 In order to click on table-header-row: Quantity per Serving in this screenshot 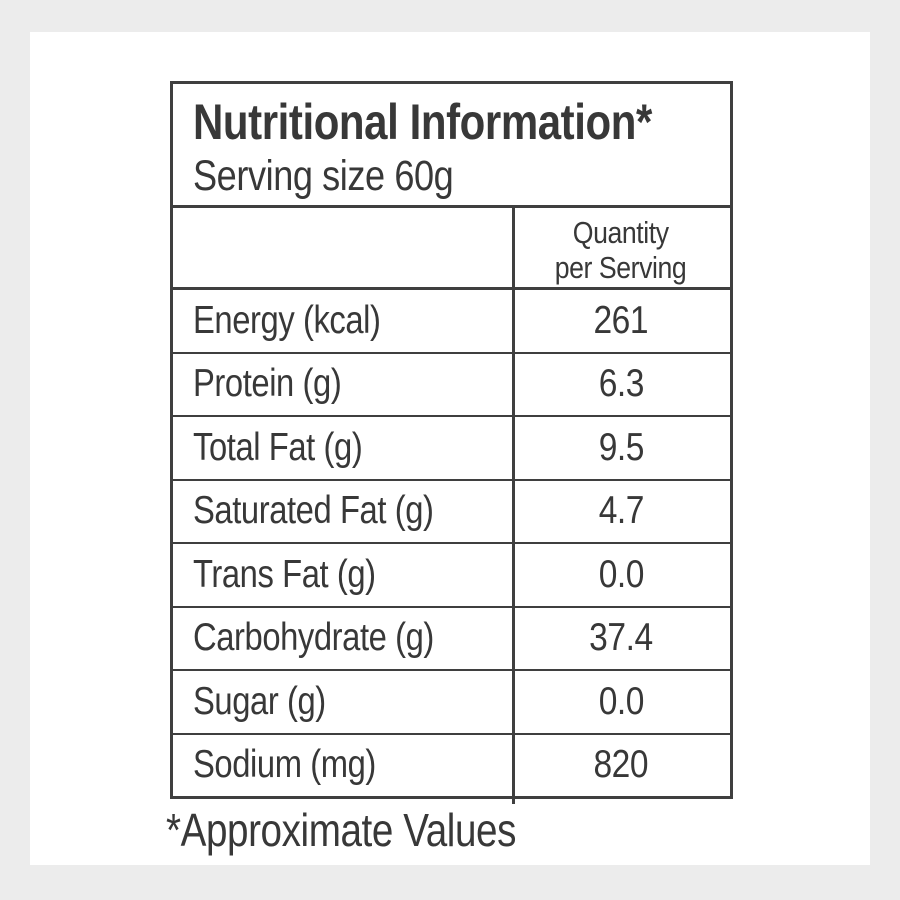, I will do `click(451, 249)`.